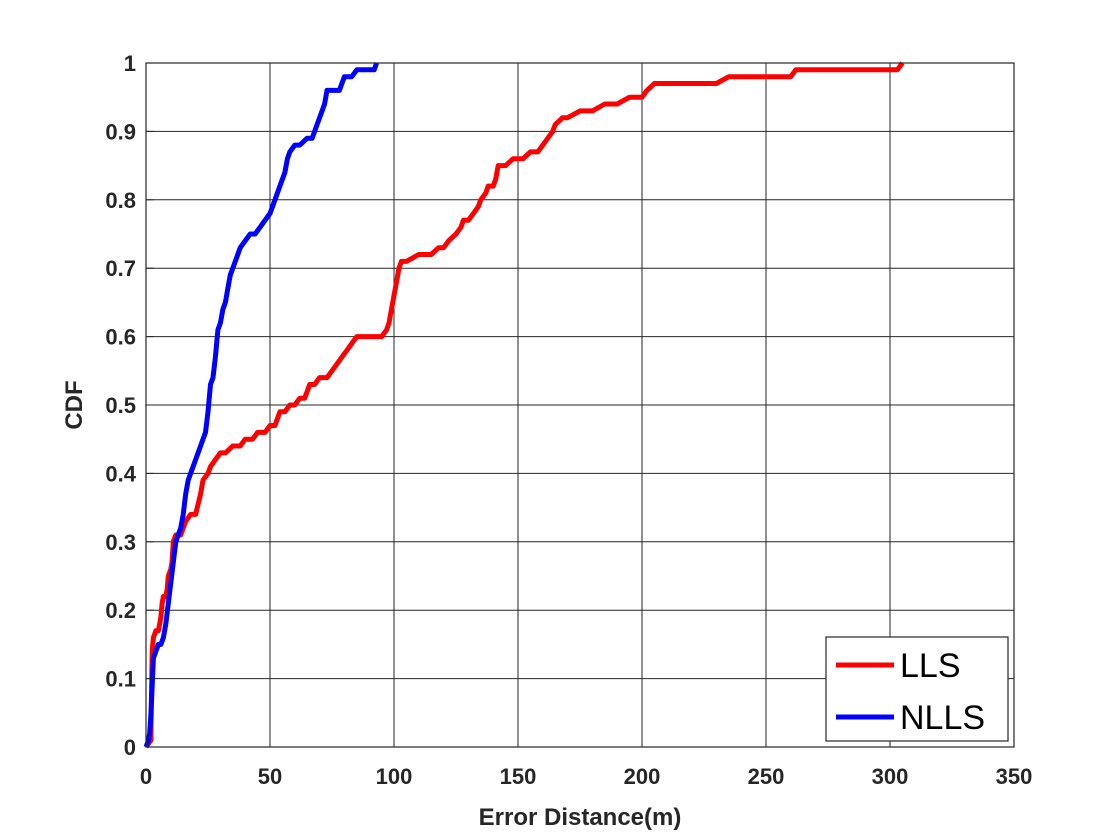 The image size is (1120, 840). What do you see at coordinates (580, 817) in the screenshot?
I see `x-axis-label: Error Distance(m)` at bounding box center [580, 817].